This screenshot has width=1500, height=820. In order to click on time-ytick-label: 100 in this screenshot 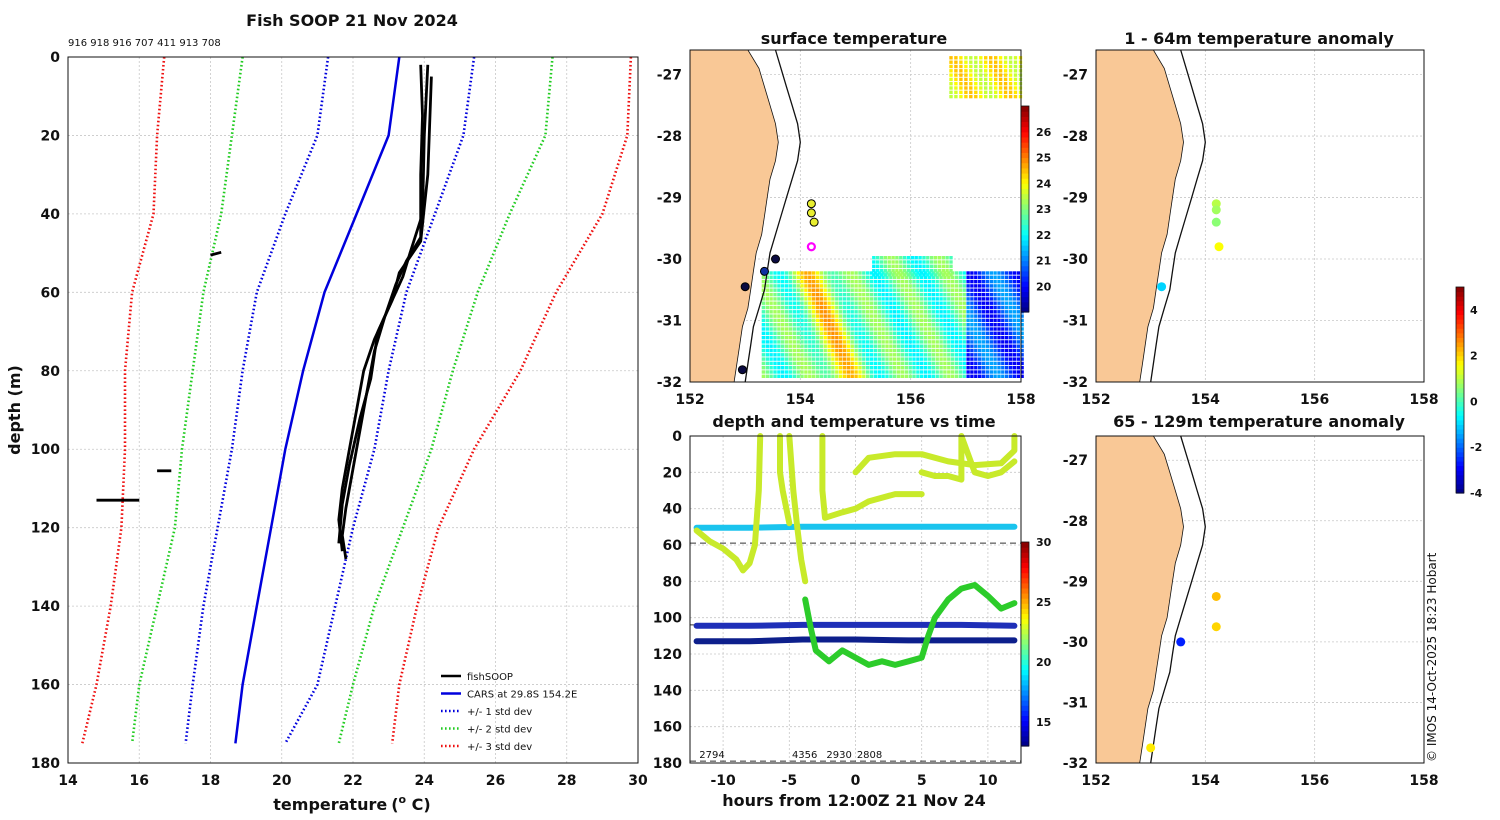, I will do `click(667, 619)`.